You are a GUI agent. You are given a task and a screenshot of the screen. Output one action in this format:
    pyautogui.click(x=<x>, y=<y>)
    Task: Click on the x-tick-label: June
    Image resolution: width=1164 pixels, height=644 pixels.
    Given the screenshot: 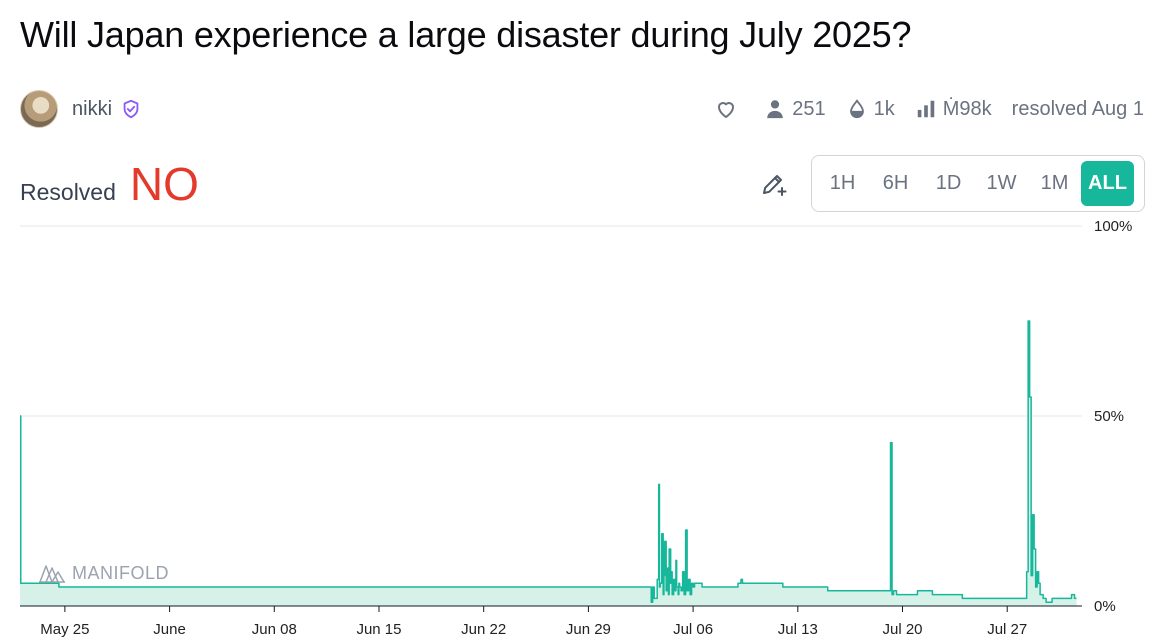 What is the action you would take?
    pyautogui.click(x=169, y=629)
    